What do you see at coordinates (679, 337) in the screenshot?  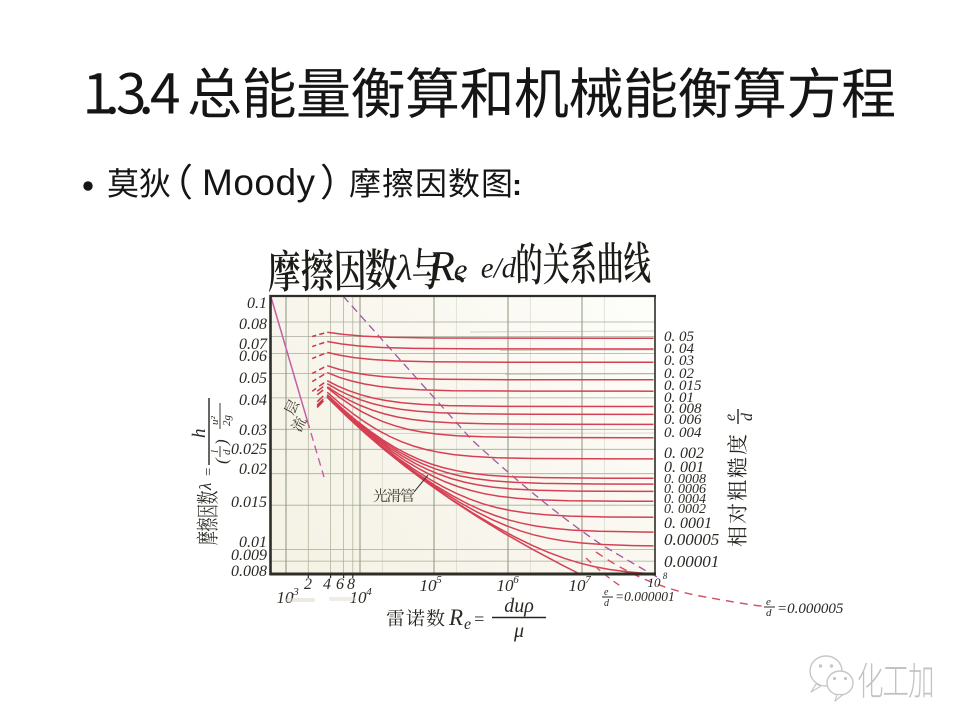 I see `svg-text: 0. 05` at bounding box center [679, 337].